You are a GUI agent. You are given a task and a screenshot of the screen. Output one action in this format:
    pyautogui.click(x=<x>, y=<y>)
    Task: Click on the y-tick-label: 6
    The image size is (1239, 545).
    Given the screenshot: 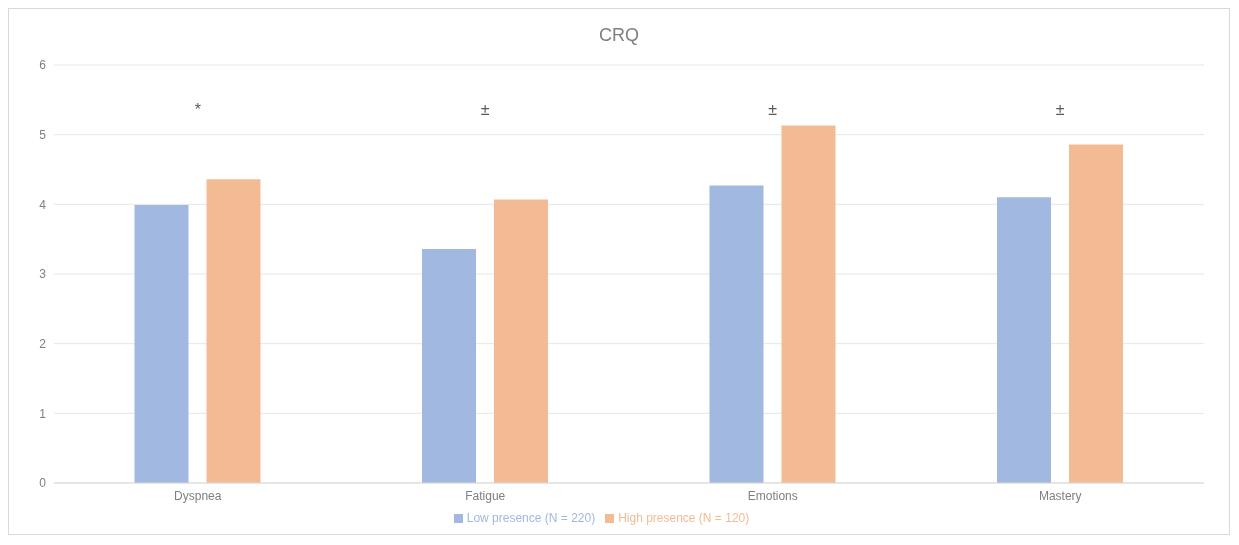 What is the action you would take?
    pyautogui.click(x=43, y=65)
    